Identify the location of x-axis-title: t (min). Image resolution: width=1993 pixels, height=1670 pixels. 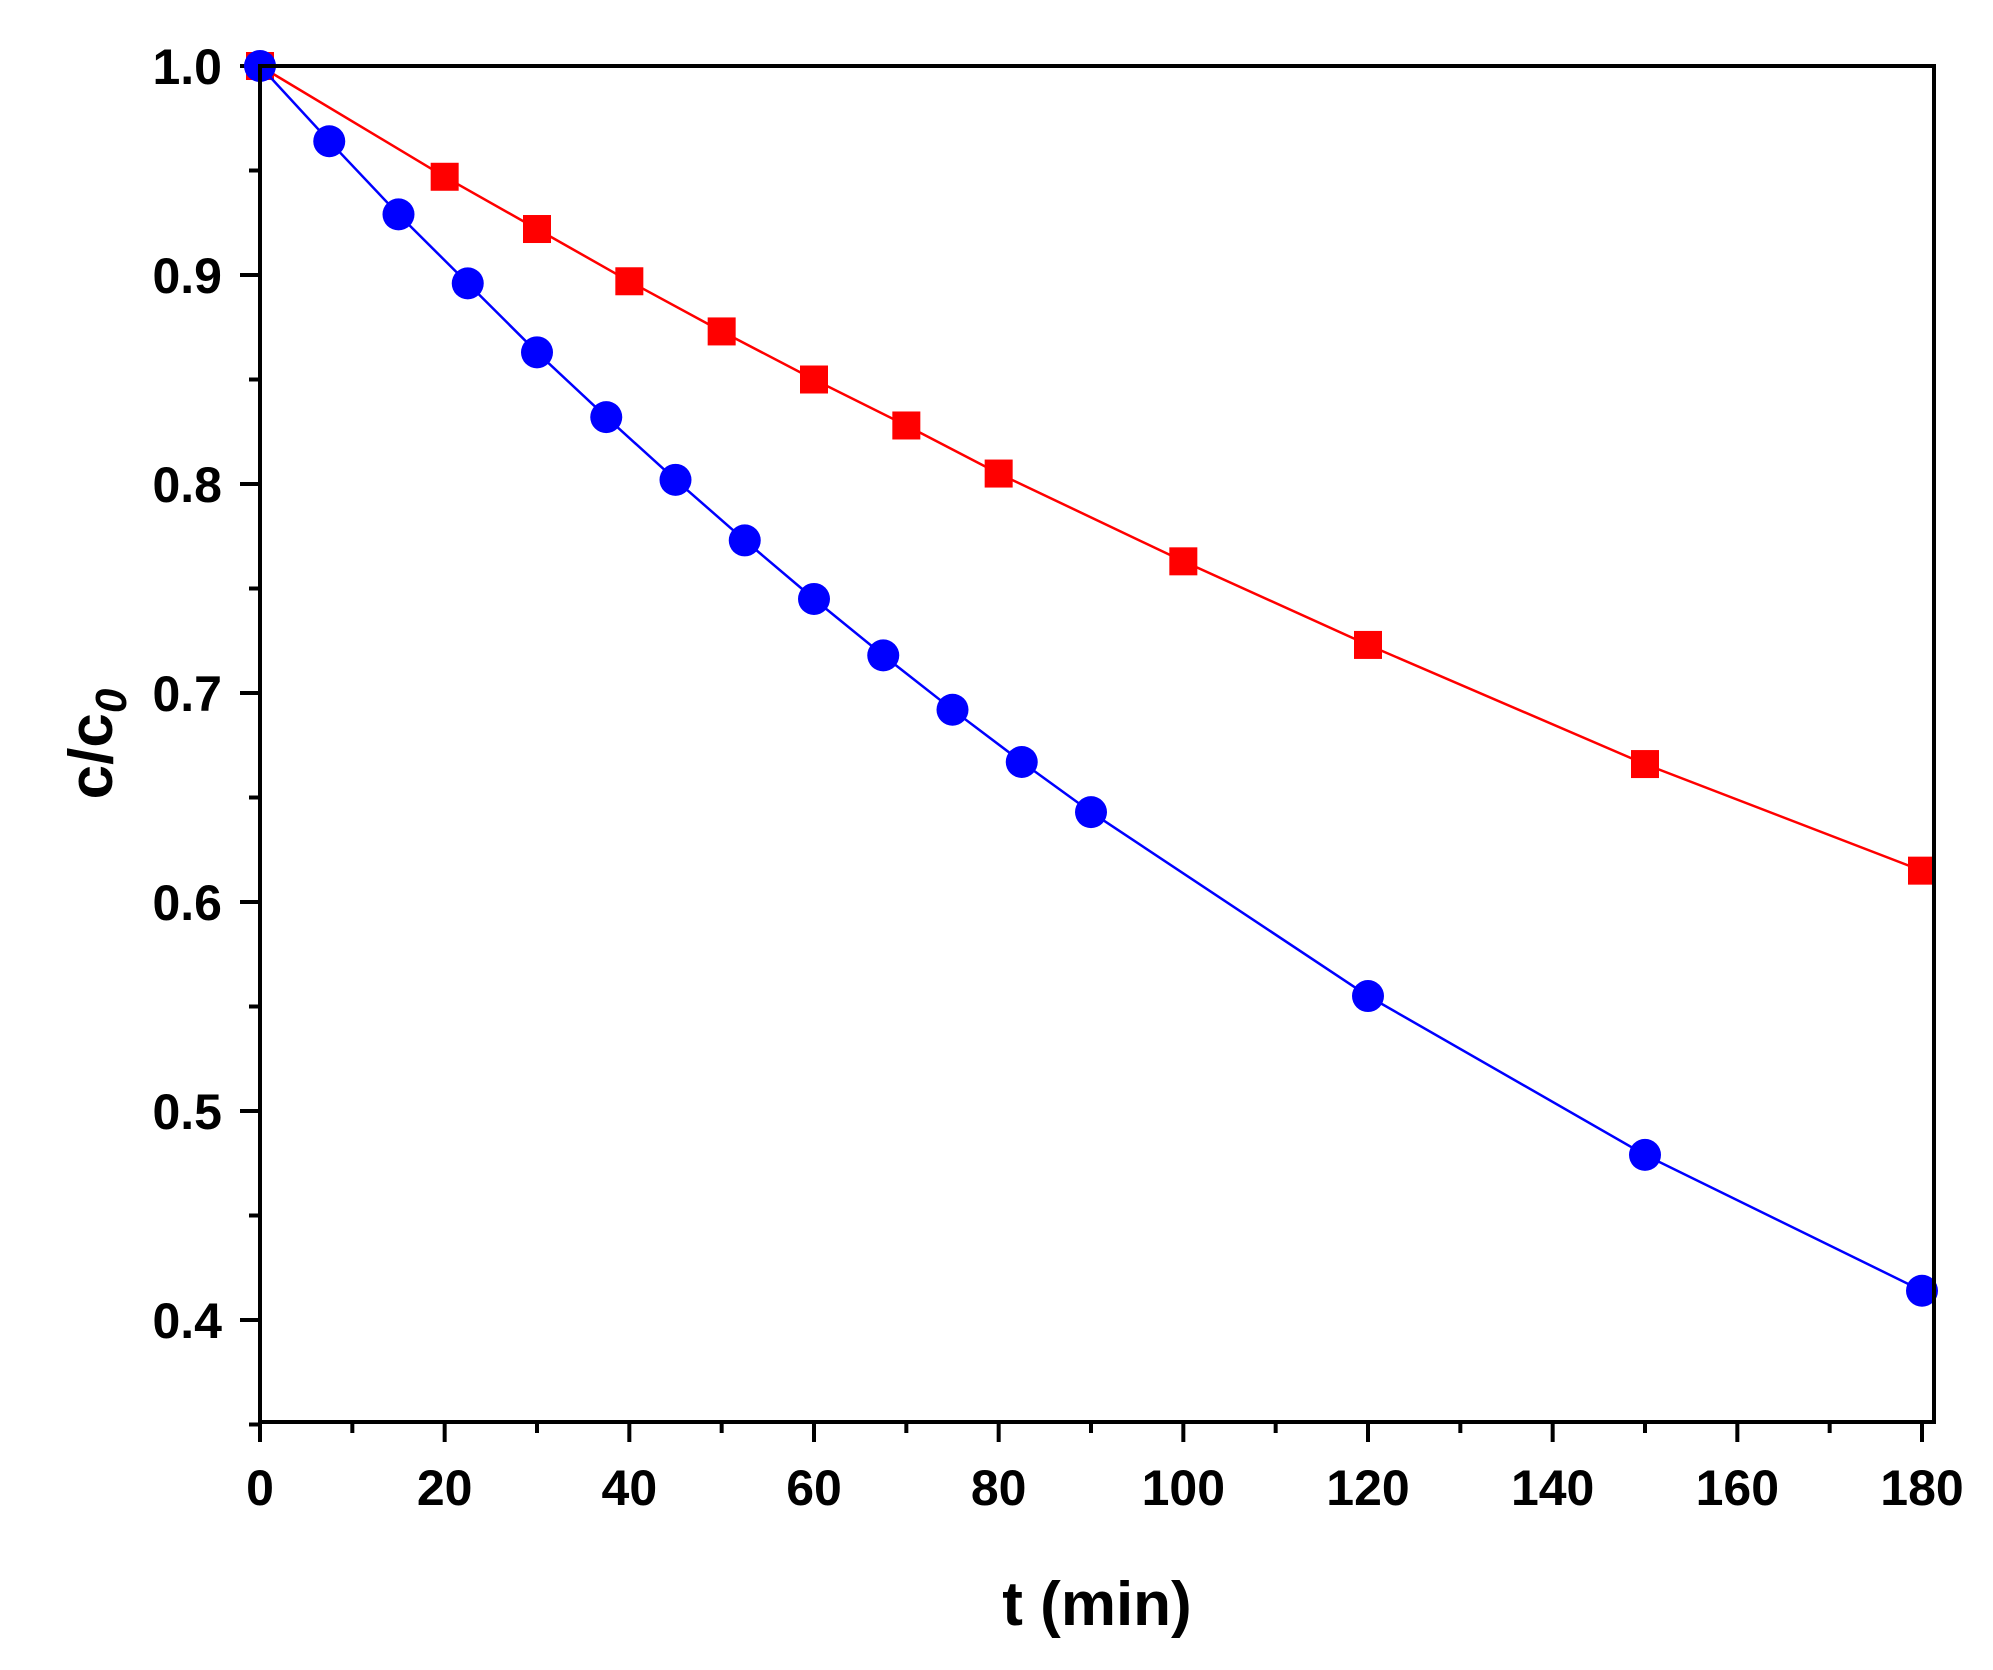
(1096, 1604).